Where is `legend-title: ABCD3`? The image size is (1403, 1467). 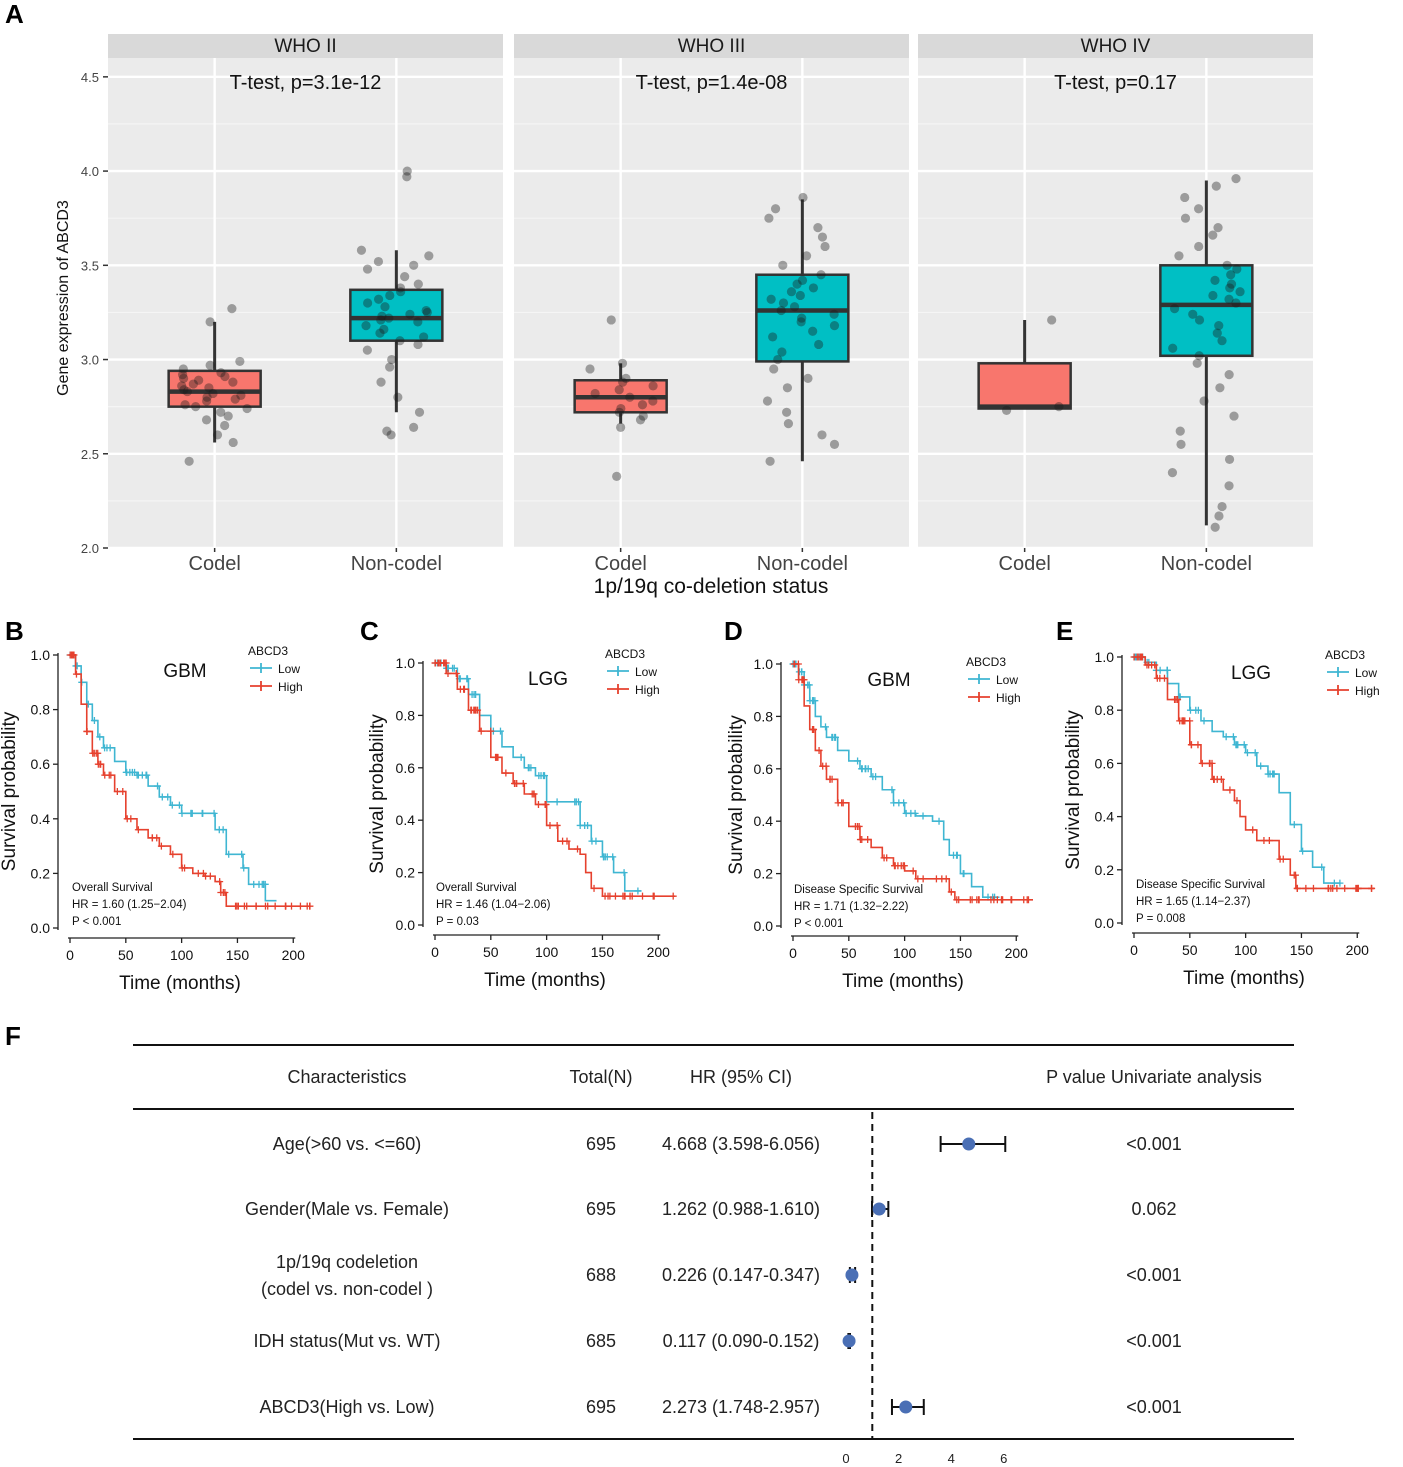 legend-title: ABCD3 is located at coordinates (986, 662).